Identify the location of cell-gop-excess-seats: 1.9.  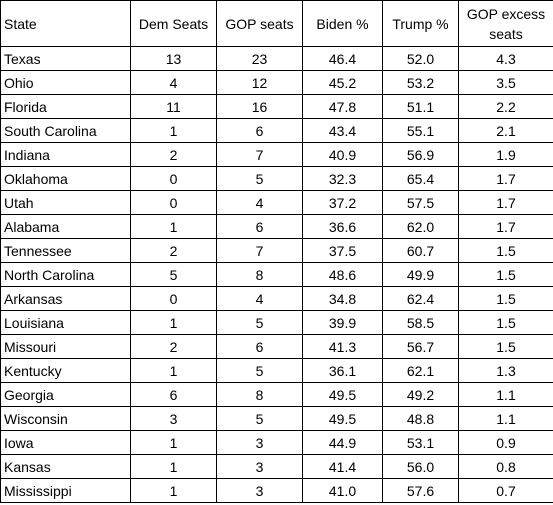
(505, 154).